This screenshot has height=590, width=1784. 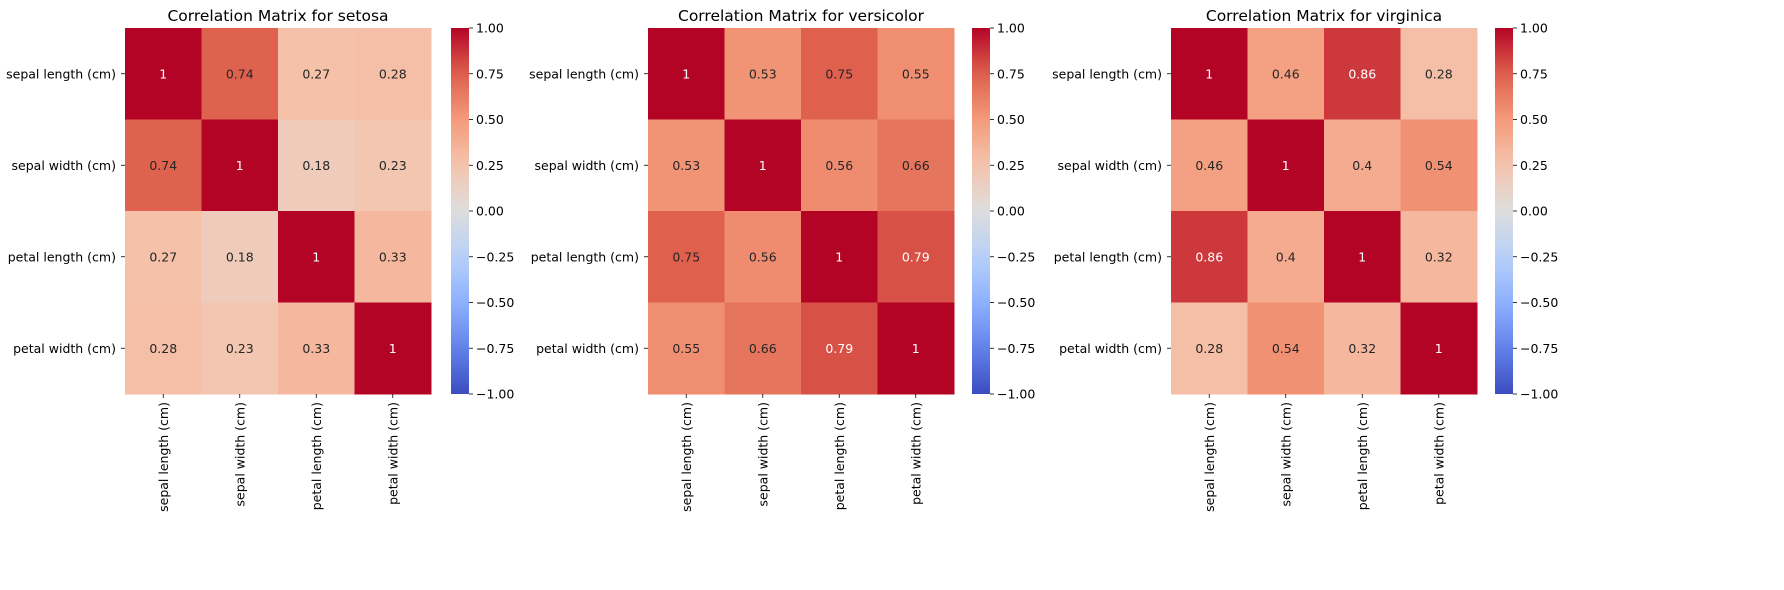 What do you see at coordinates (1324, 16) in the screenshot?
I see `chart-title: Correlation Matrix for virginica` at bounding box center [1324, 16].